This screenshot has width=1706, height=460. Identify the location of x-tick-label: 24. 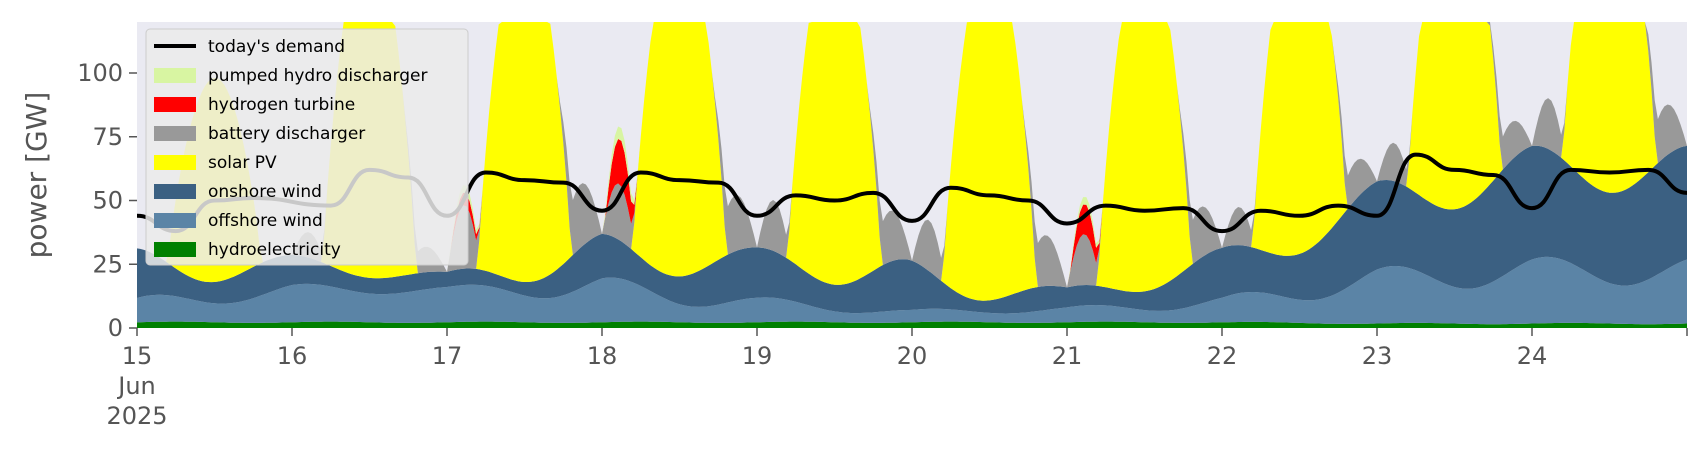
(1532, 356).